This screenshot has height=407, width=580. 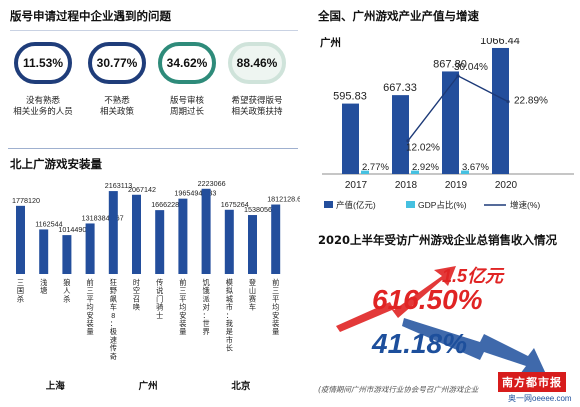 I want to click on issue-caption-1: 没有熟悉 相关业务的人员, so click(x=43, y=106).